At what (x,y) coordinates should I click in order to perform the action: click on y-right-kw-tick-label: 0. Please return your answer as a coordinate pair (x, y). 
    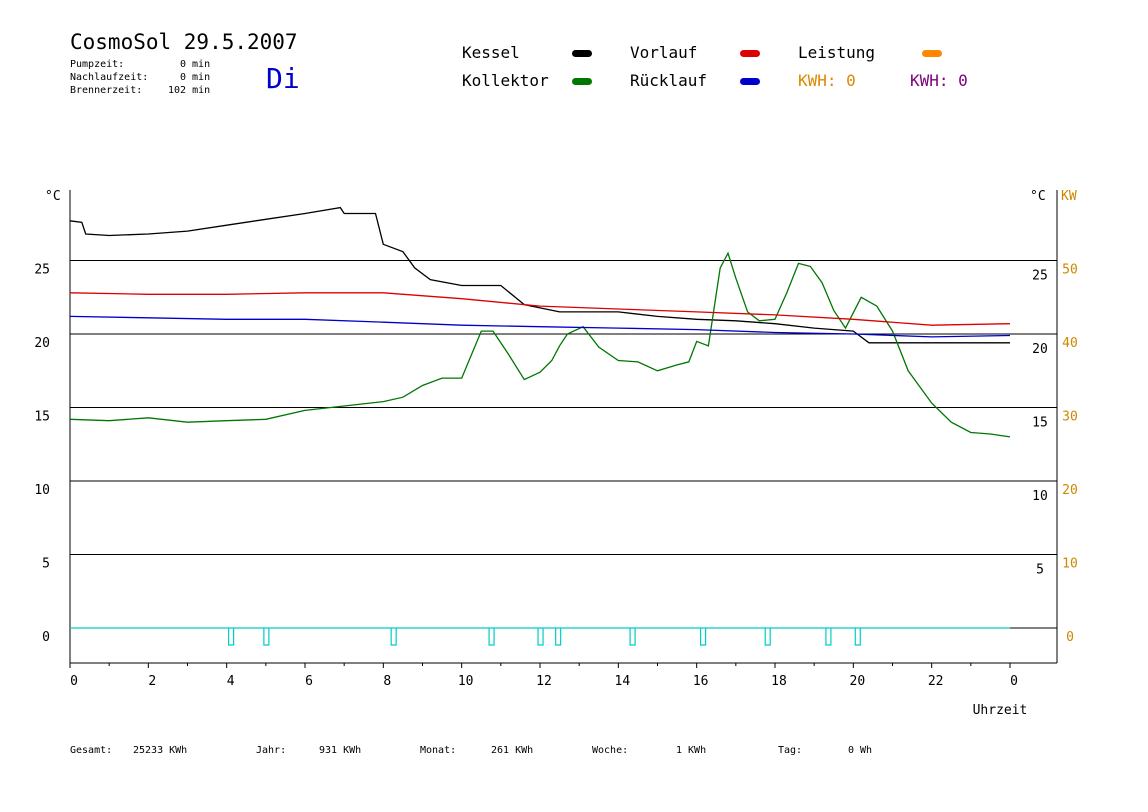
    Looking at the image, I should click on (1070, 637).